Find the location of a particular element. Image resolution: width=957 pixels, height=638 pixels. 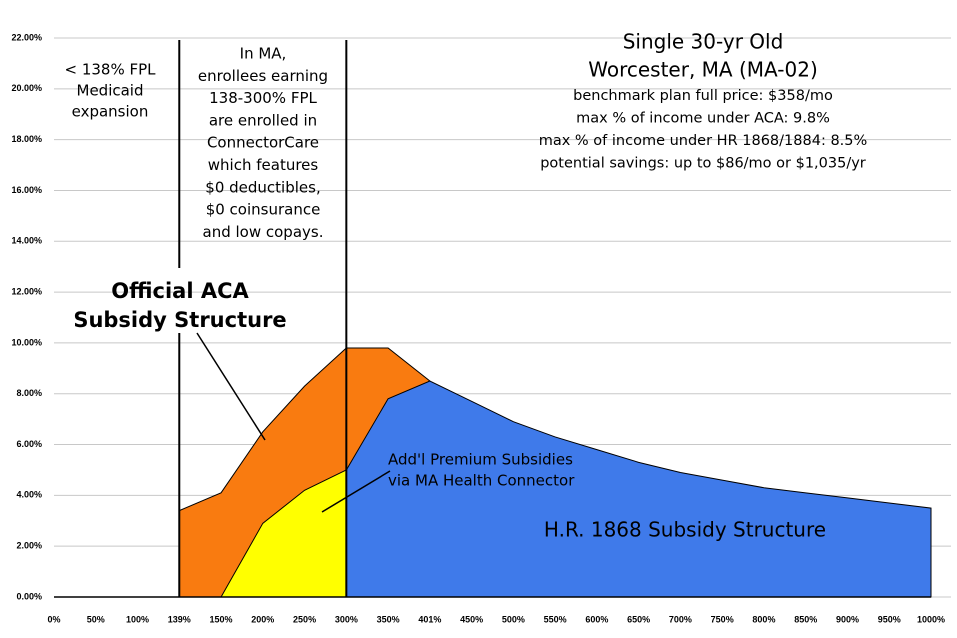

annotation: which features is located at coordinates (263, 165).